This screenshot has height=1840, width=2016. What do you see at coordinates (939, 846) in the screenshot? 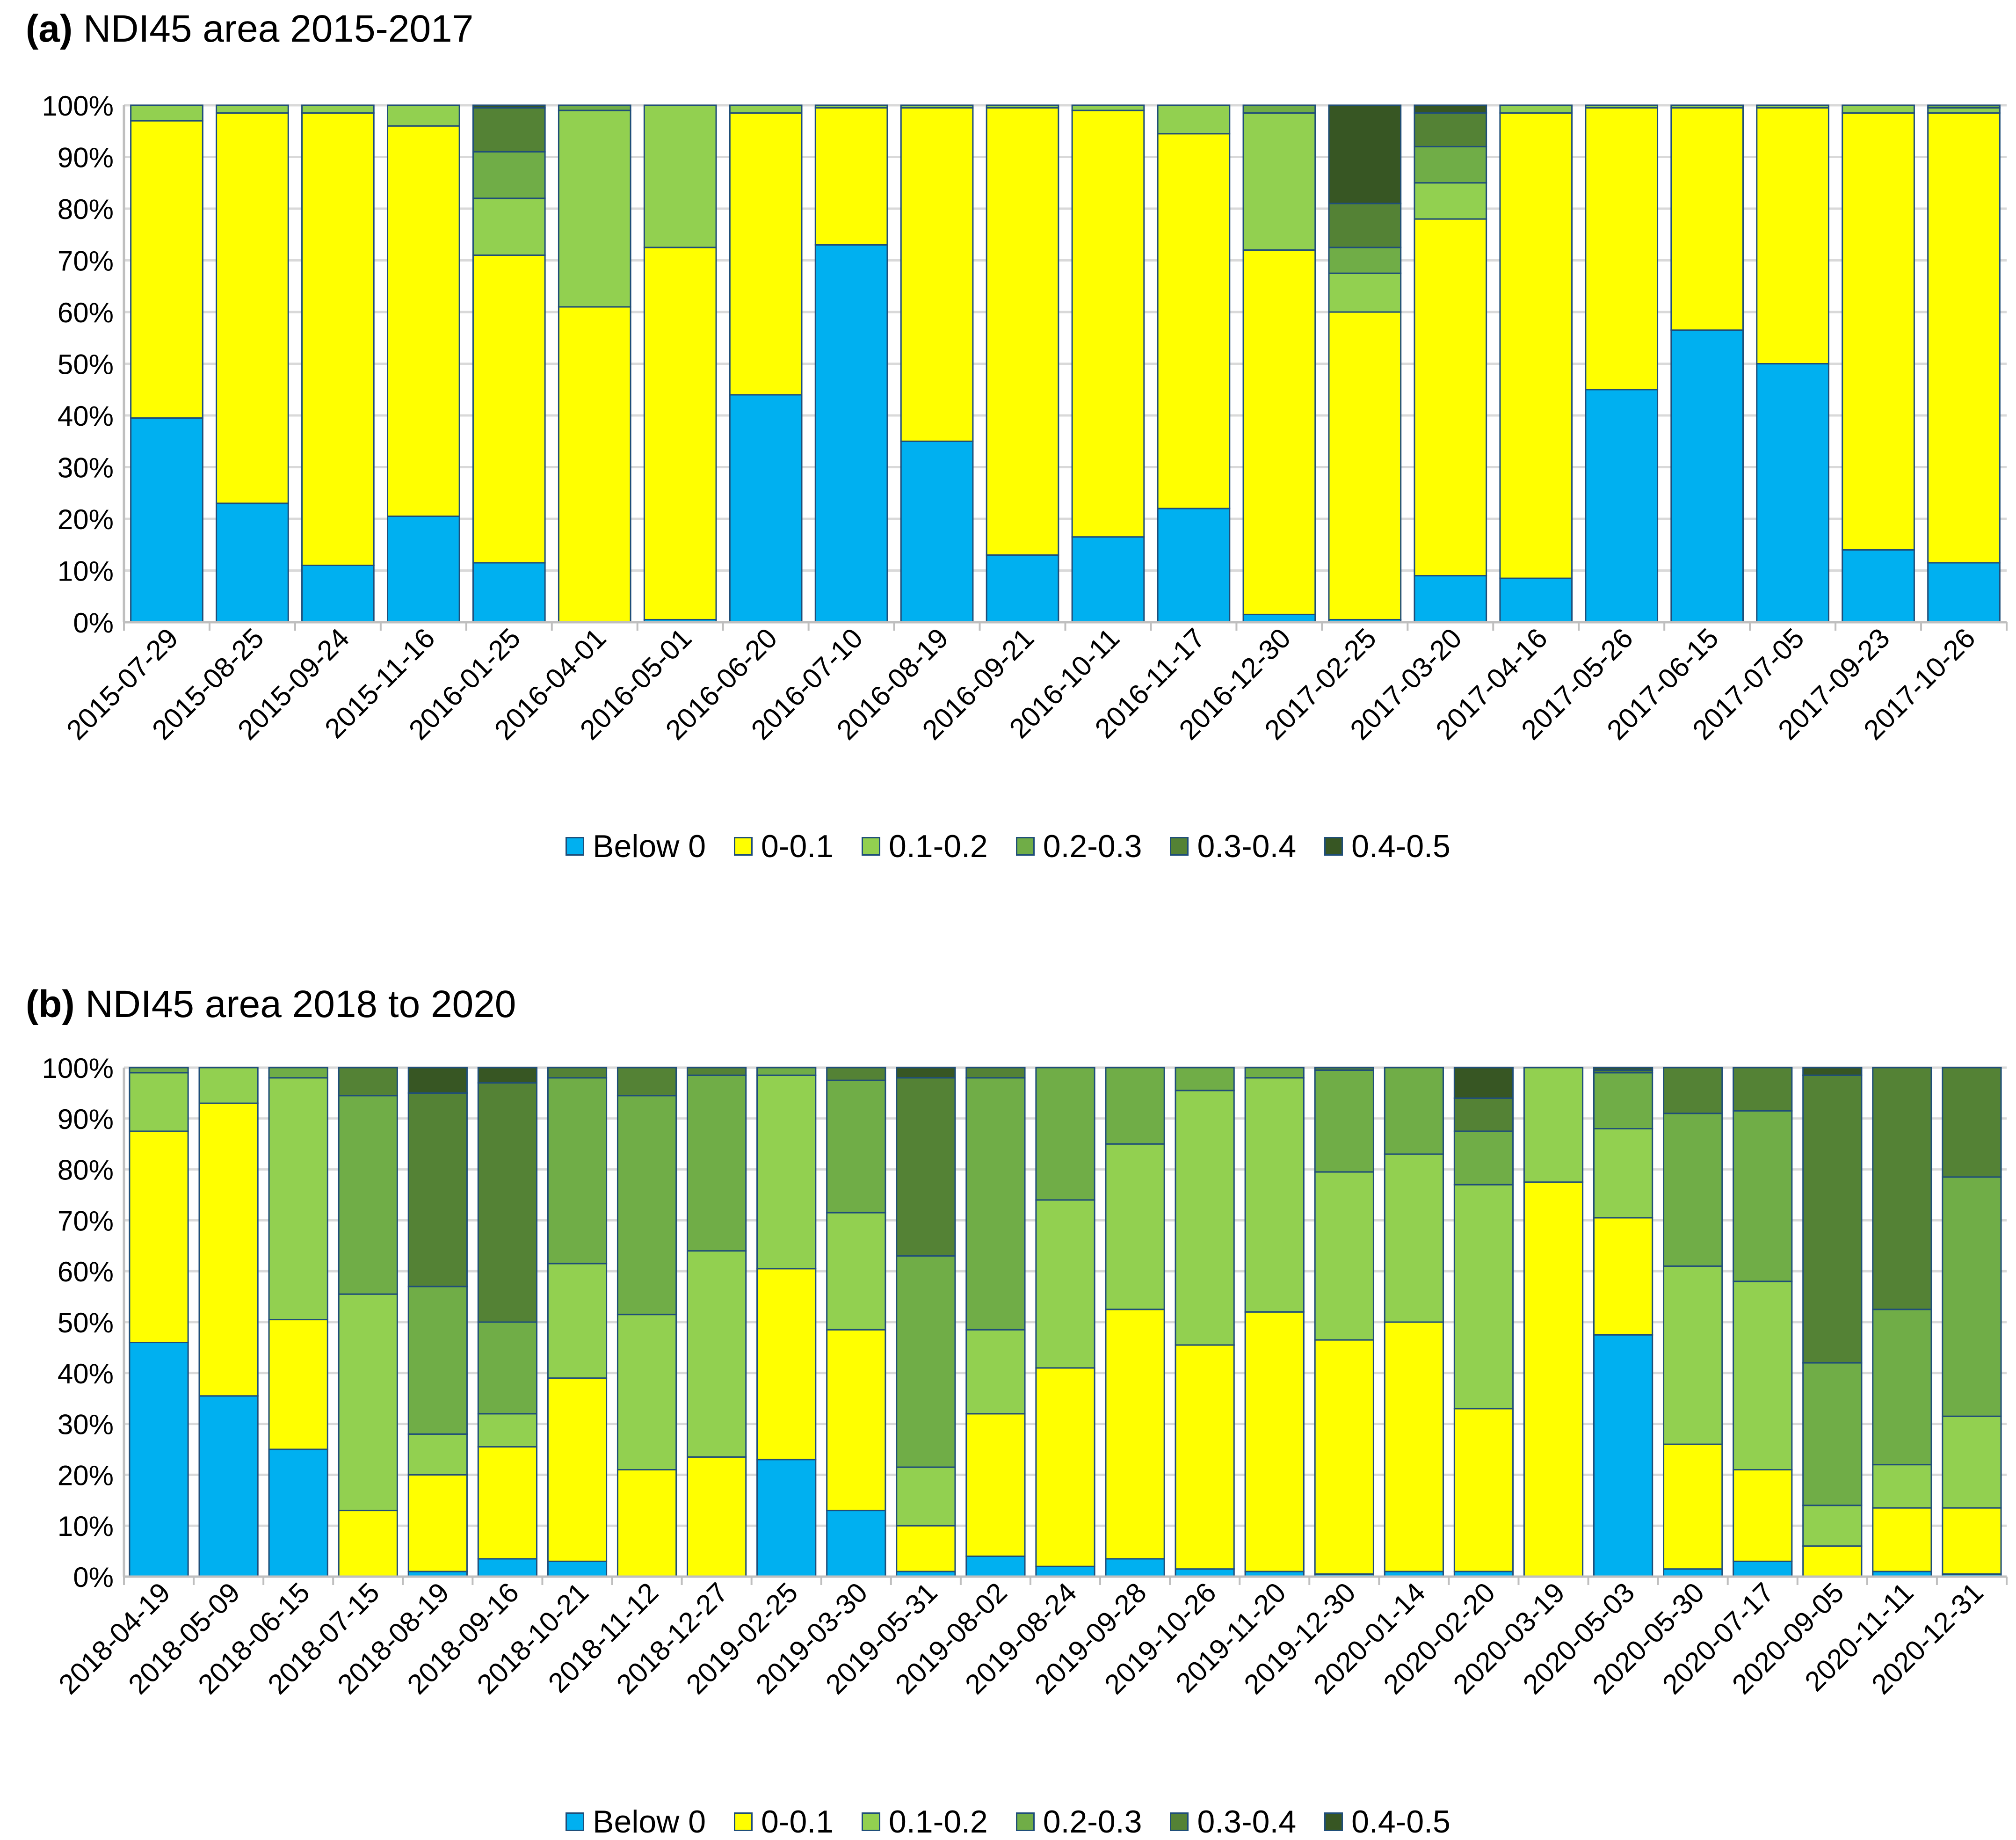
I see `legend-label: 0.1-0.2` at bounding box center [939, 846].